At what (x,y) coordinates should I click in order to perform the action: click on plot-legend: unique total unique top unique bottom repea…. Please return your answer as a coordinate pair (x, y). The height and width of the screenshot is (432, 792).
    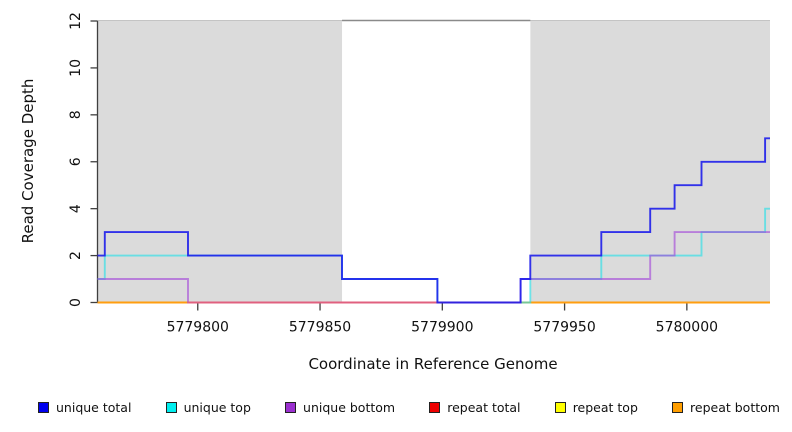
    Looking at the image, I should click on (409, 407).